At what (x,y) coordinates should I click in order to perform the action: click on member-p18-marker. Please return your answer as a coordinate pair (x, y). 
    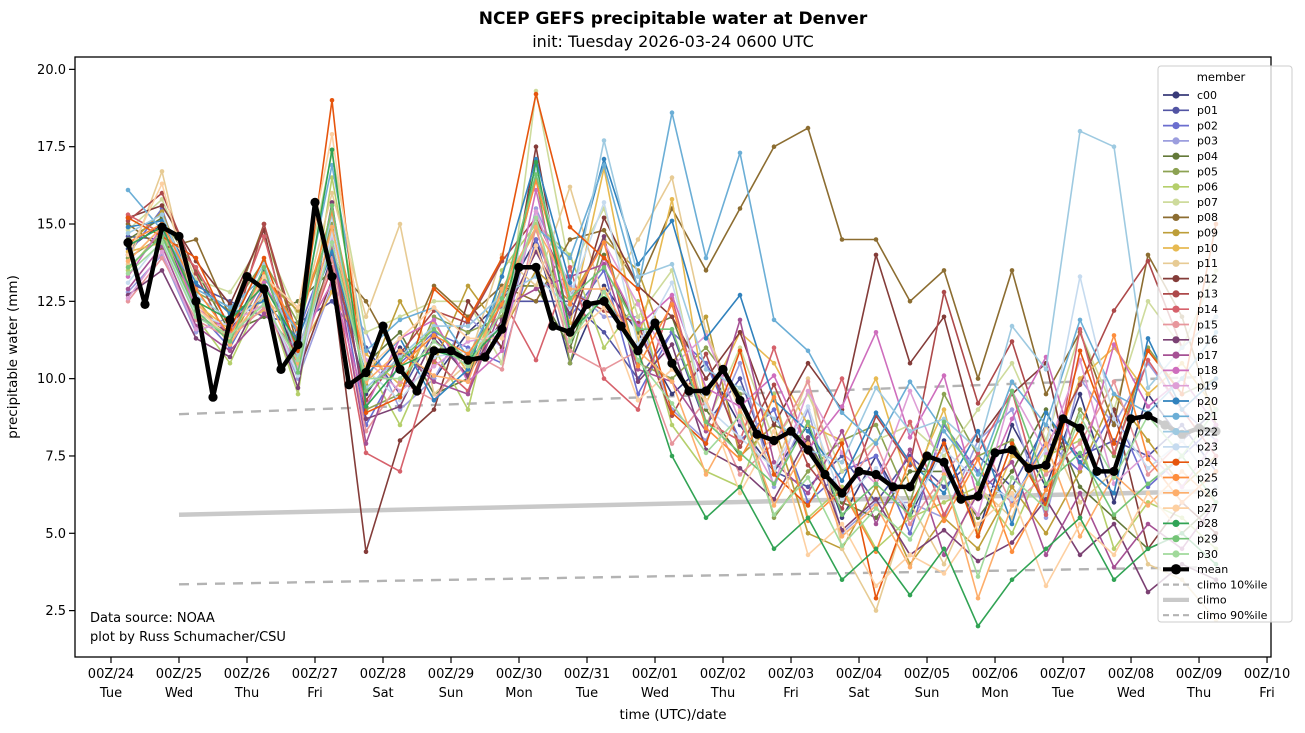
    Looking at the image, I should click on (944, 375).